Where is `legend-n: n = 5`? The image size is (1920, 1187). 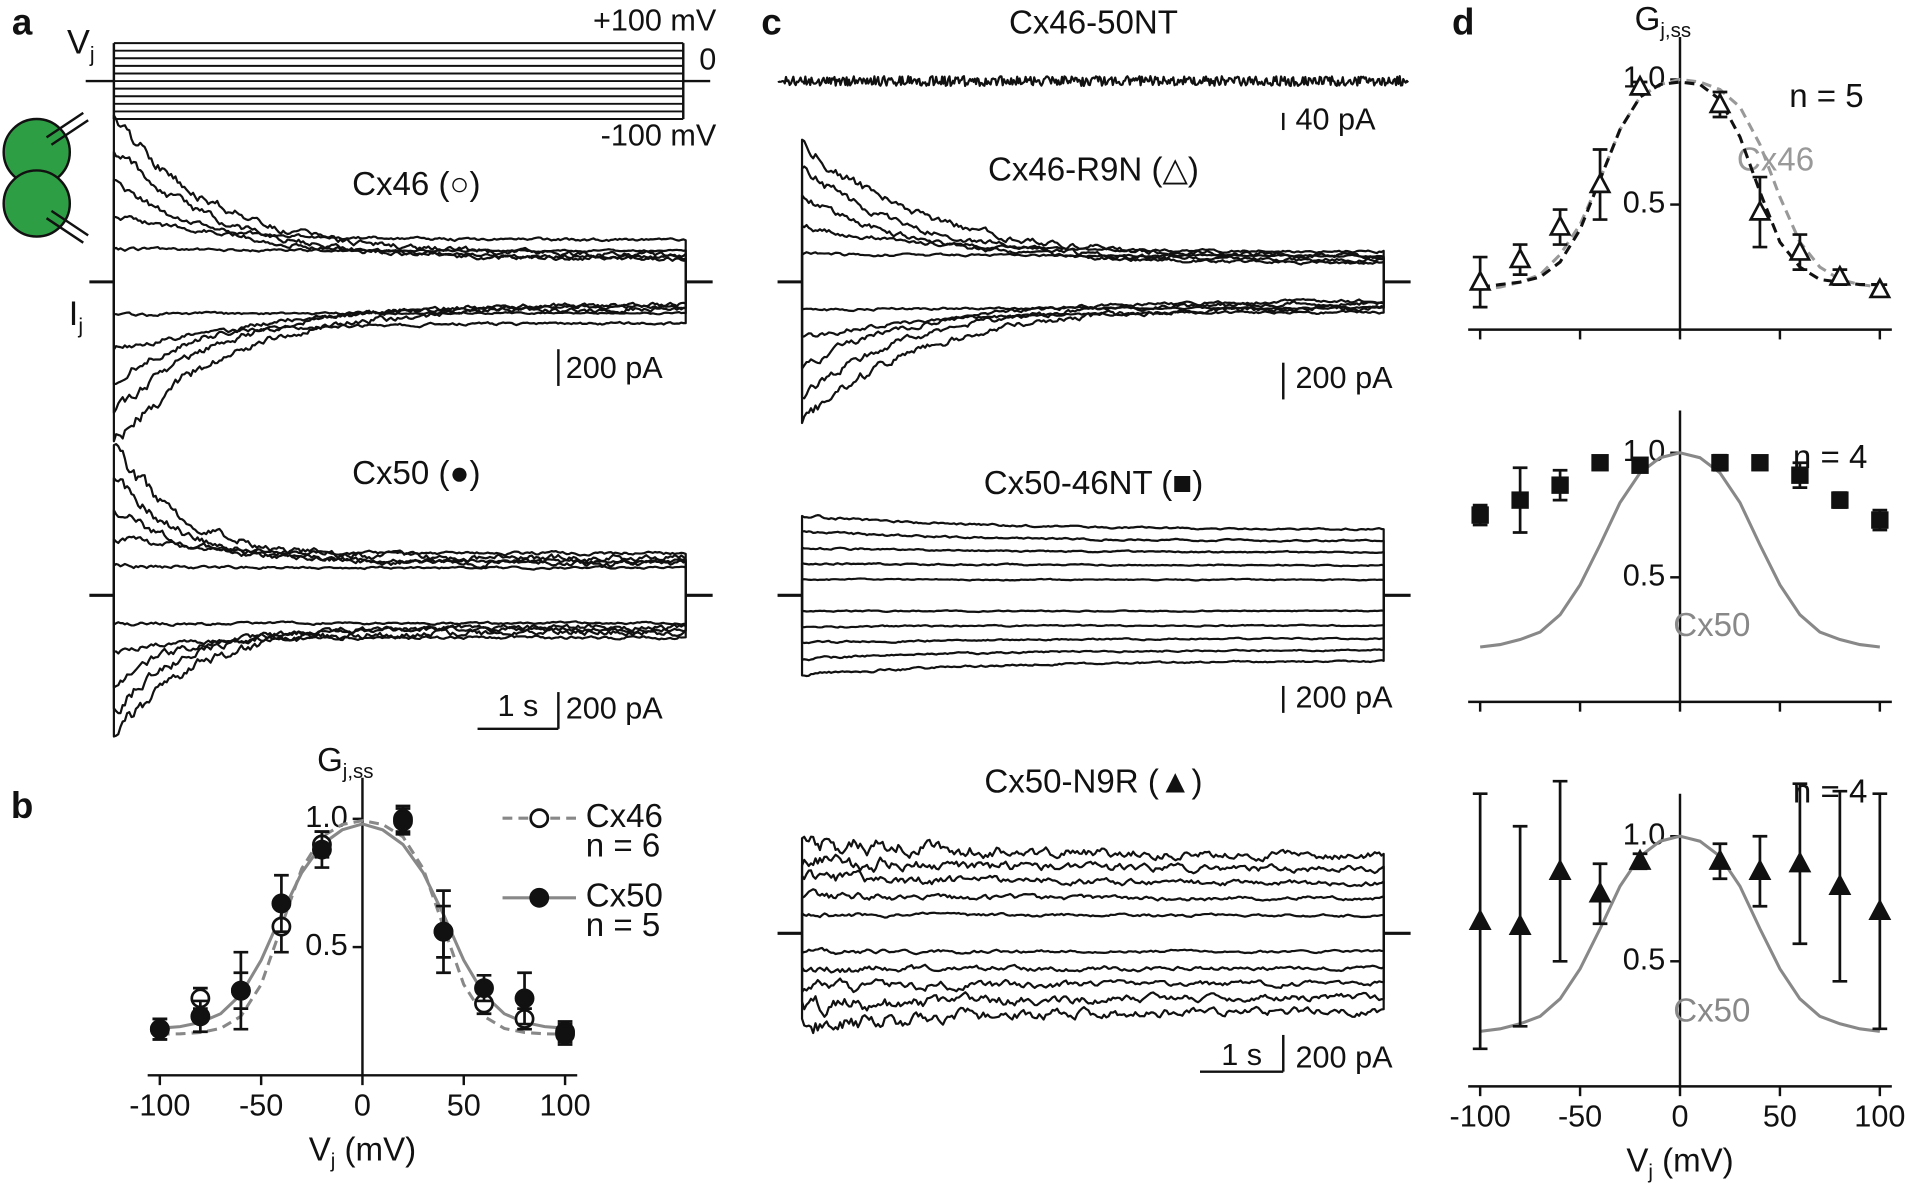
legend-n: n = 5 is located at coordinates (623, 925).